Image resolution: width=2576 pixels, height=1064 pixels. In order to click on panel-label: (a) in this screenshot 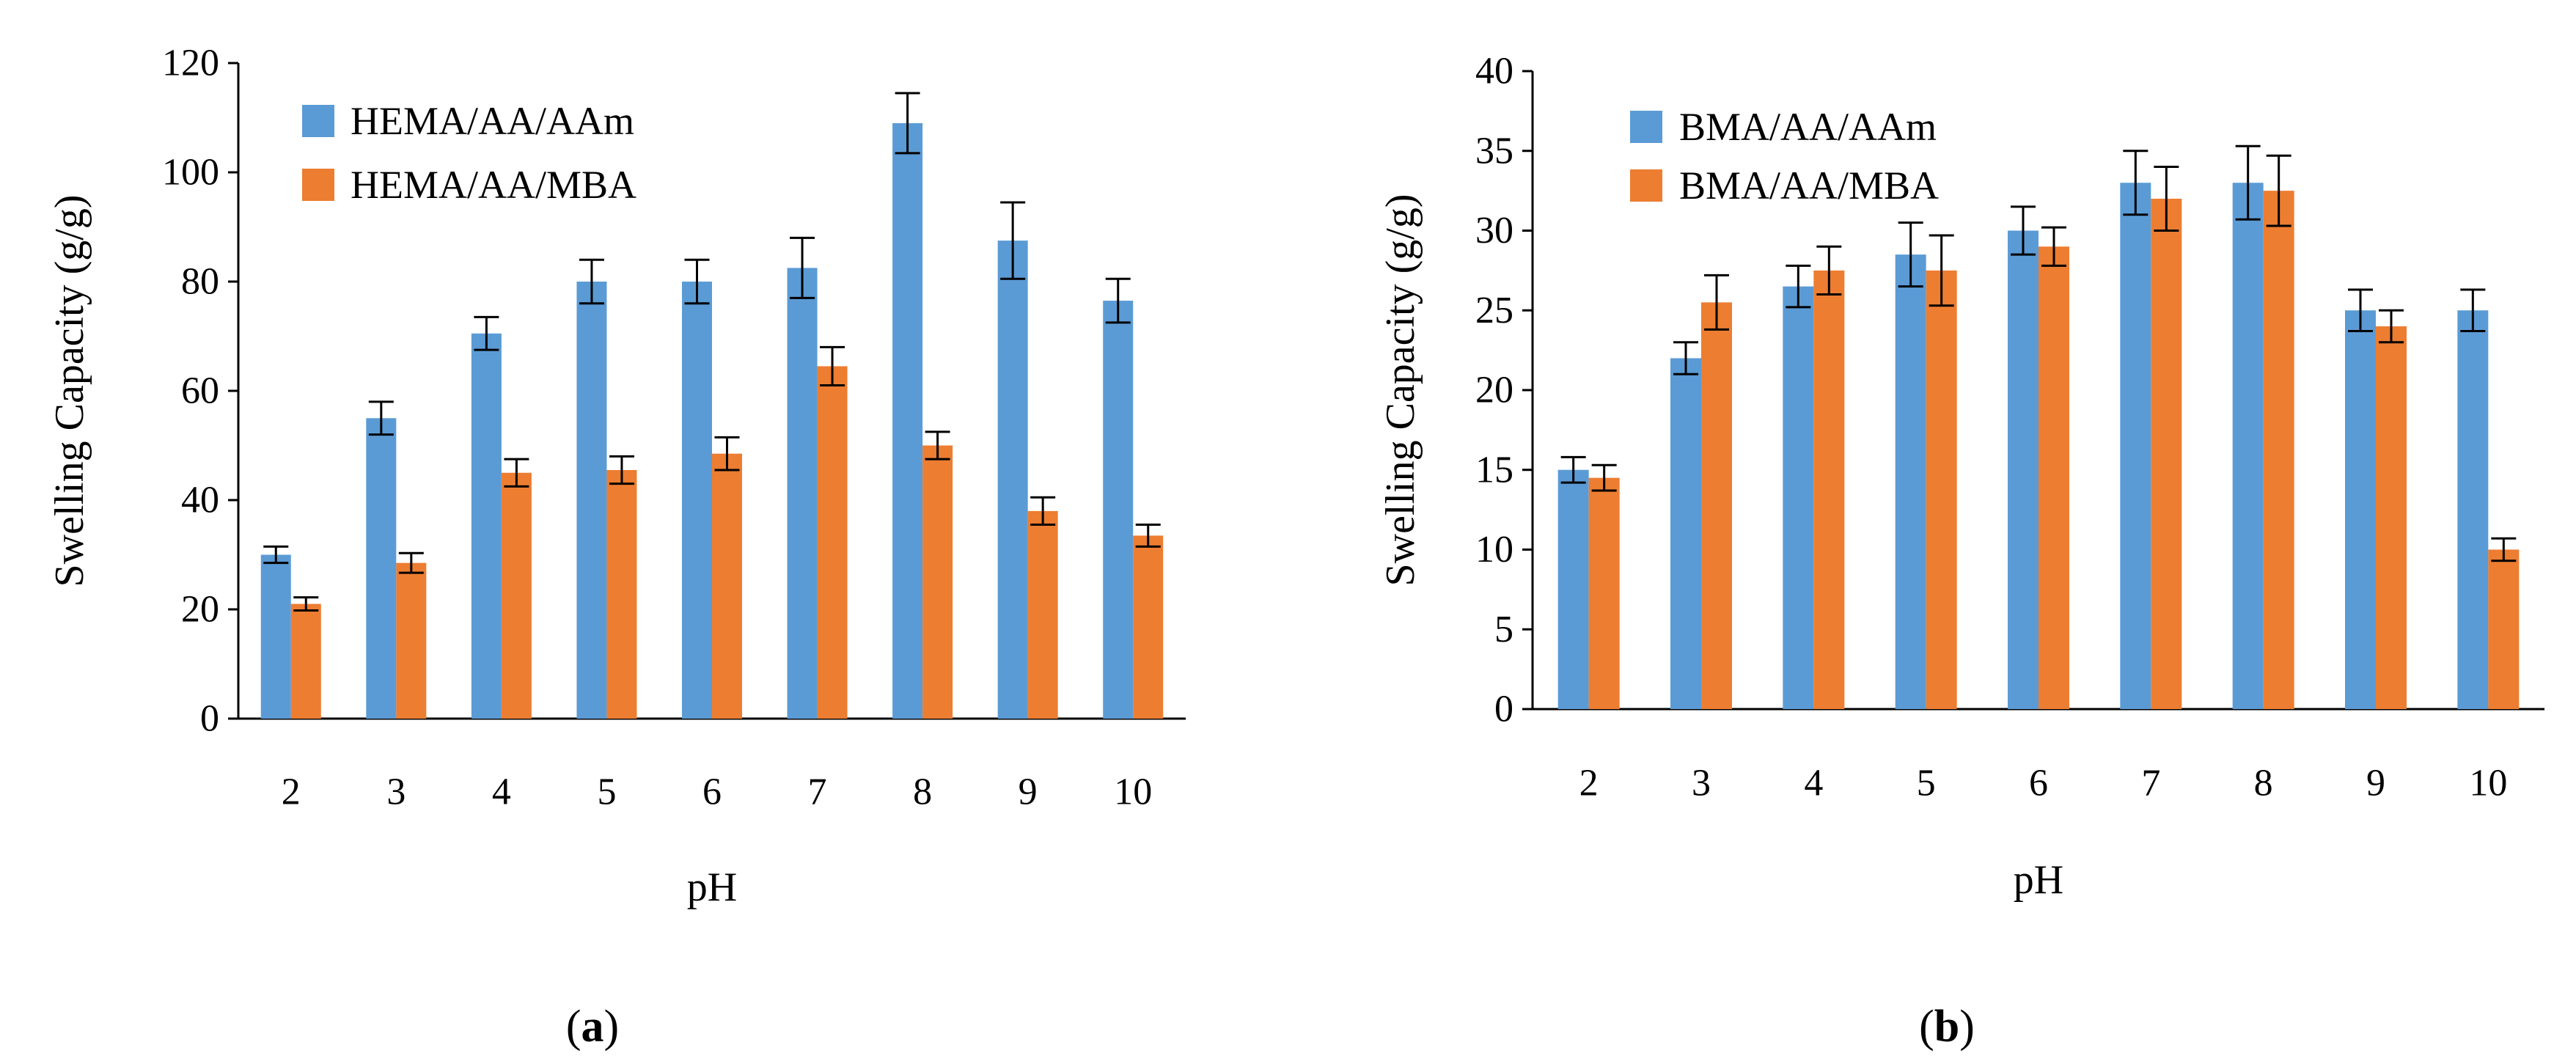, I will do `click(593, 1027)`.